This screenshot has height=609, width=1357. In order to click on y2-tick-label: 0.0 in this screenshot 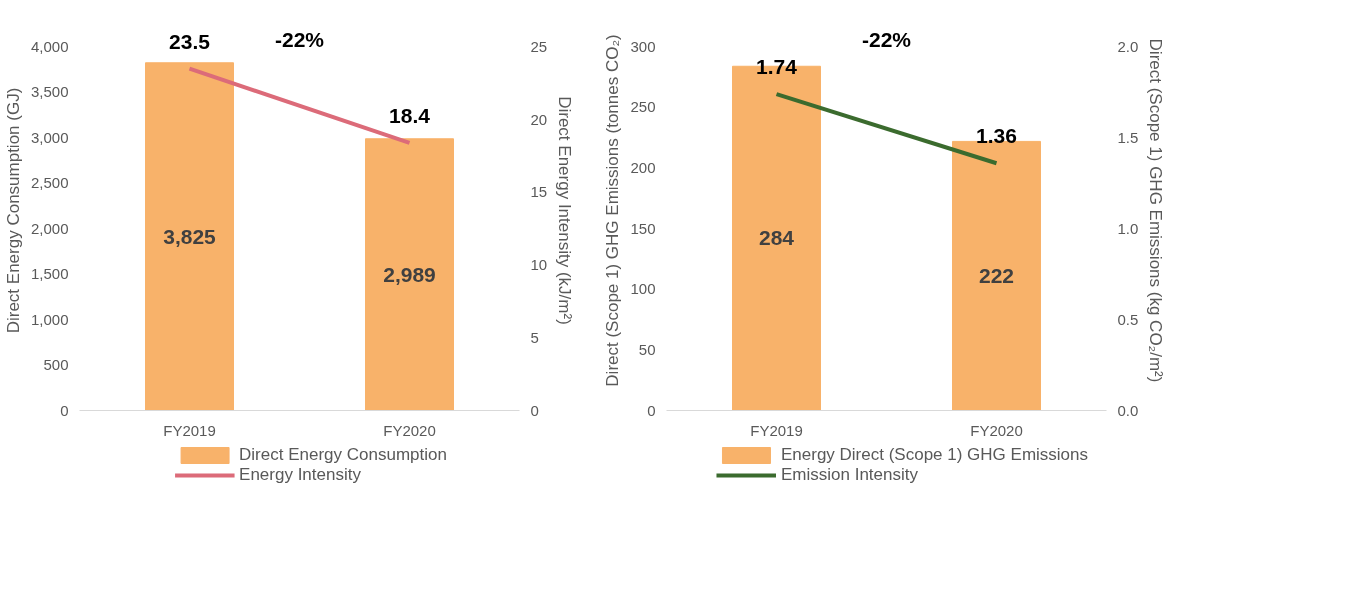, I will do `click(1128, 410)`.